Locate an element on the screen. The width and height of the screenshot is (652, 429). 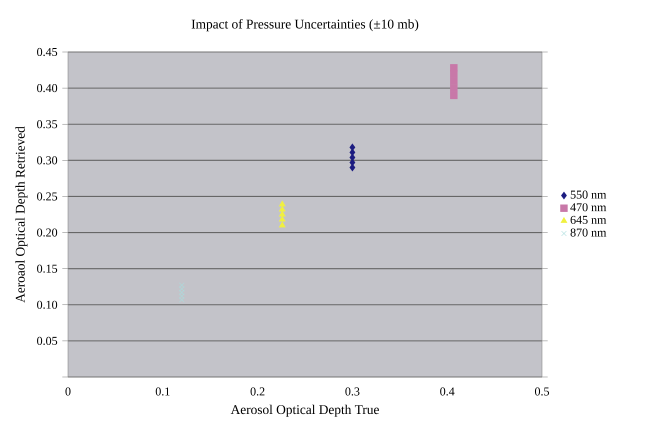
y-axis-title: Aeroaol Optical Depth Retrieved is located at coordinates (21, 214).